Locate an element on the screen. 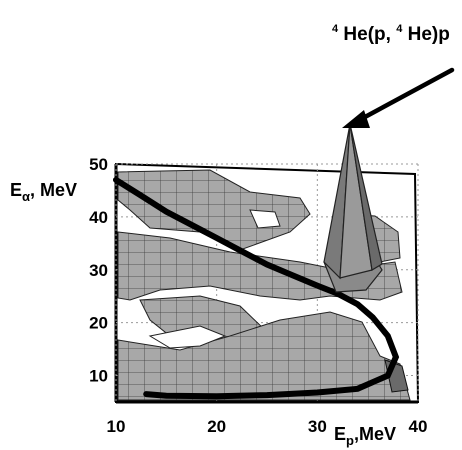  arrow-head is located at coordinates (356, 119).